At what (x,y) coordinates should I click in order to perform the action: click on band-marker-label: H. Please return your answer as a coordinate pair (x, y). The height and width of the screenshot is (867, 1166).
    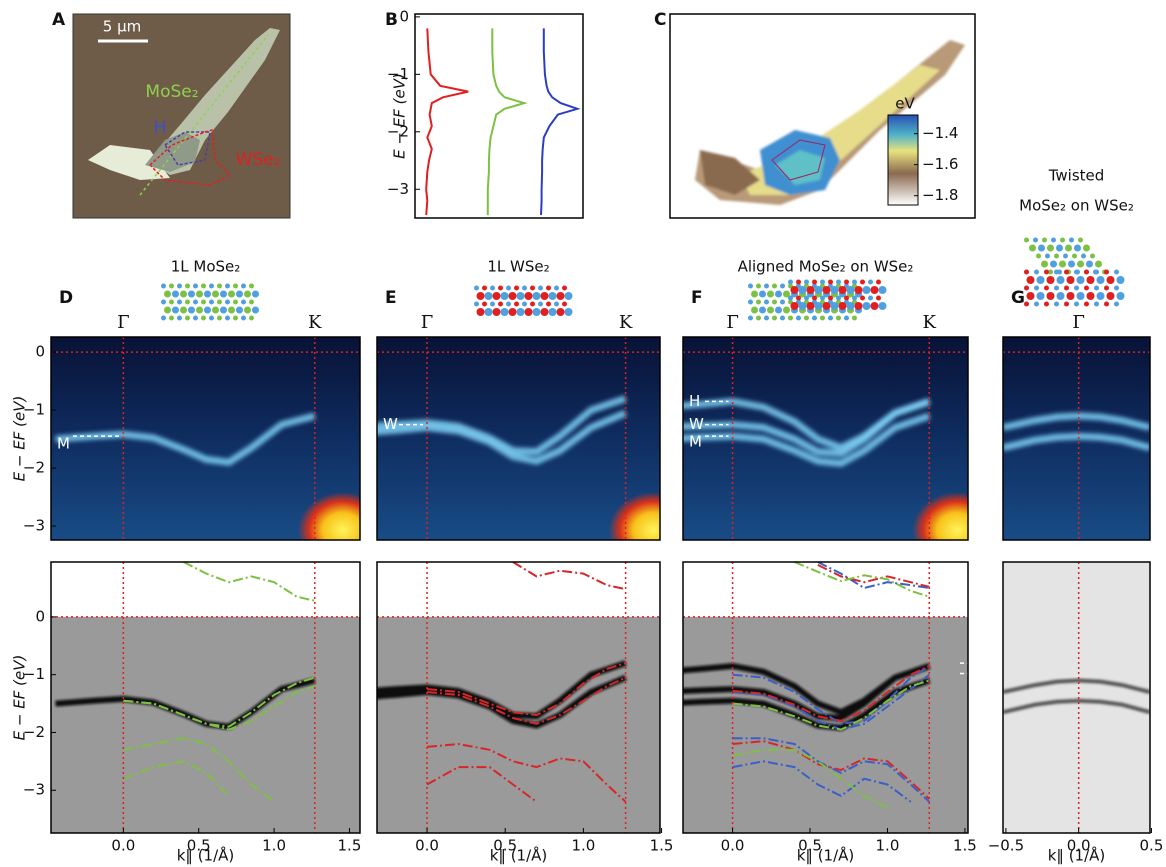
    Looking at the image, I should click on (694, 401).